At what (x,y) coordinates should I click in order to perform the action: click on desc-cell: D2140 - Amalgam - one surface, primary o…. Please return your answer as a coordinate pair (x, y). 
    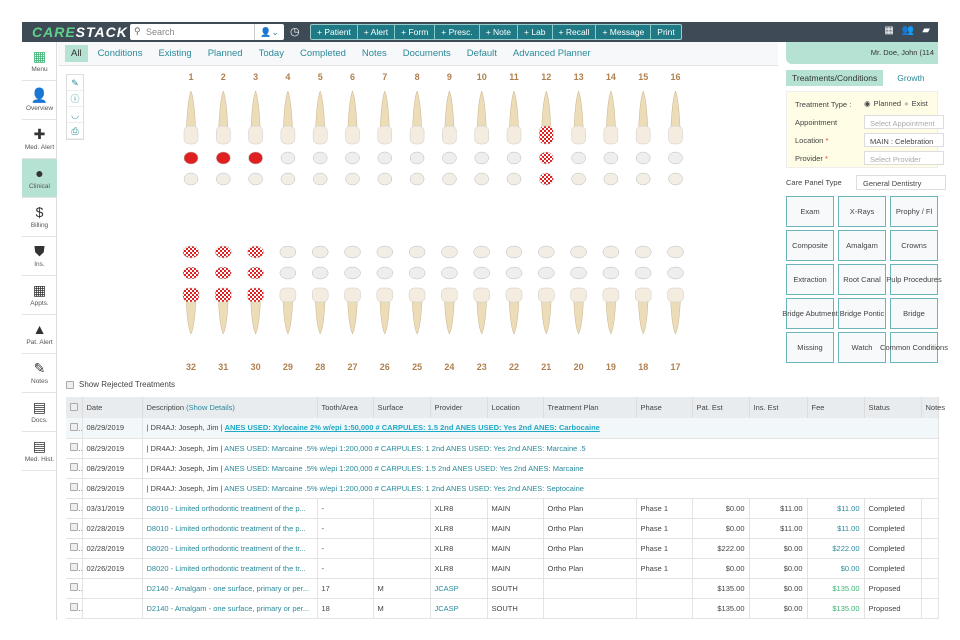
    Looking at the image, I should click on (230, 588).